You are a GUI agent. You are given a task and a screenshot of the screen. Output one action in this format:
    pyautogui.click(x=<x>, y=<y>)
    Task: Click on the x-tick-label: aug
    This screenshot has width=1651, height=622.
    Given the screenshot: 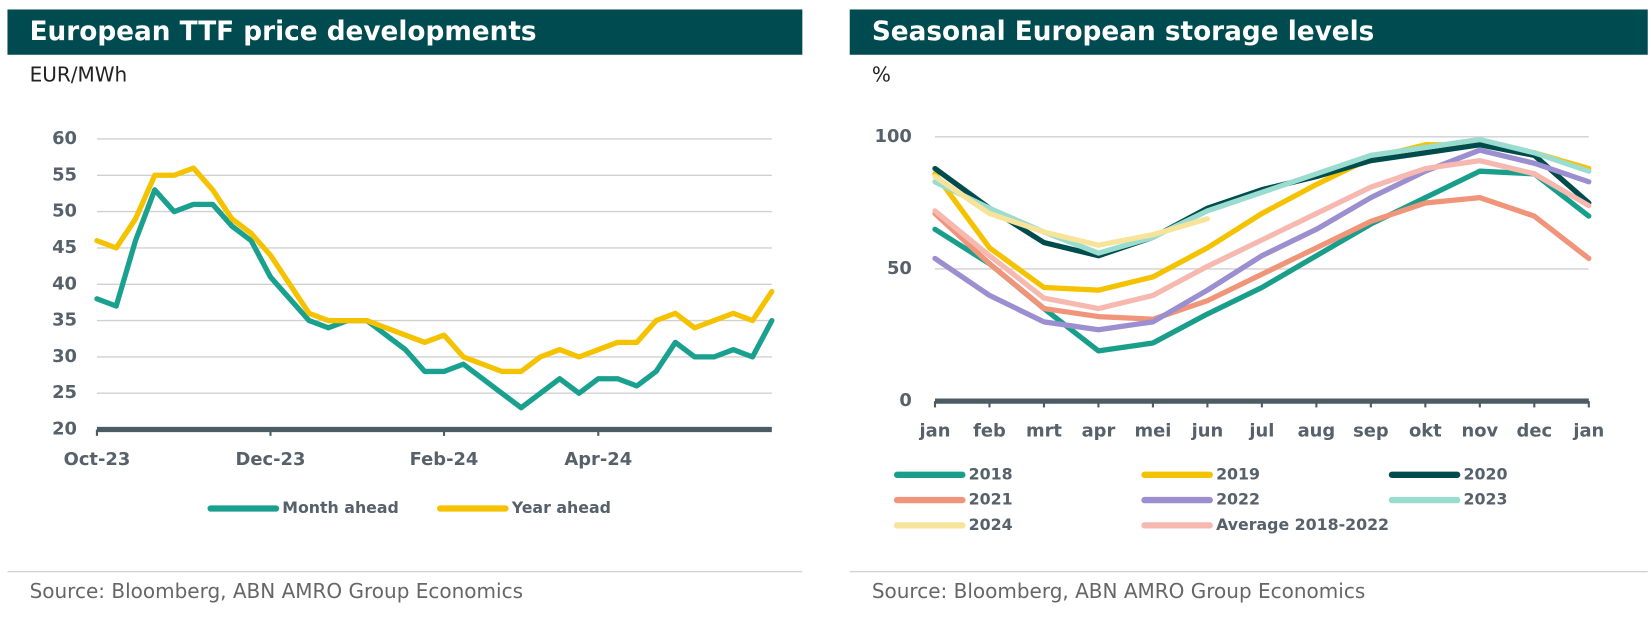 What is the action you would take?
    pyautogui.click(x=1317, y=431)
    